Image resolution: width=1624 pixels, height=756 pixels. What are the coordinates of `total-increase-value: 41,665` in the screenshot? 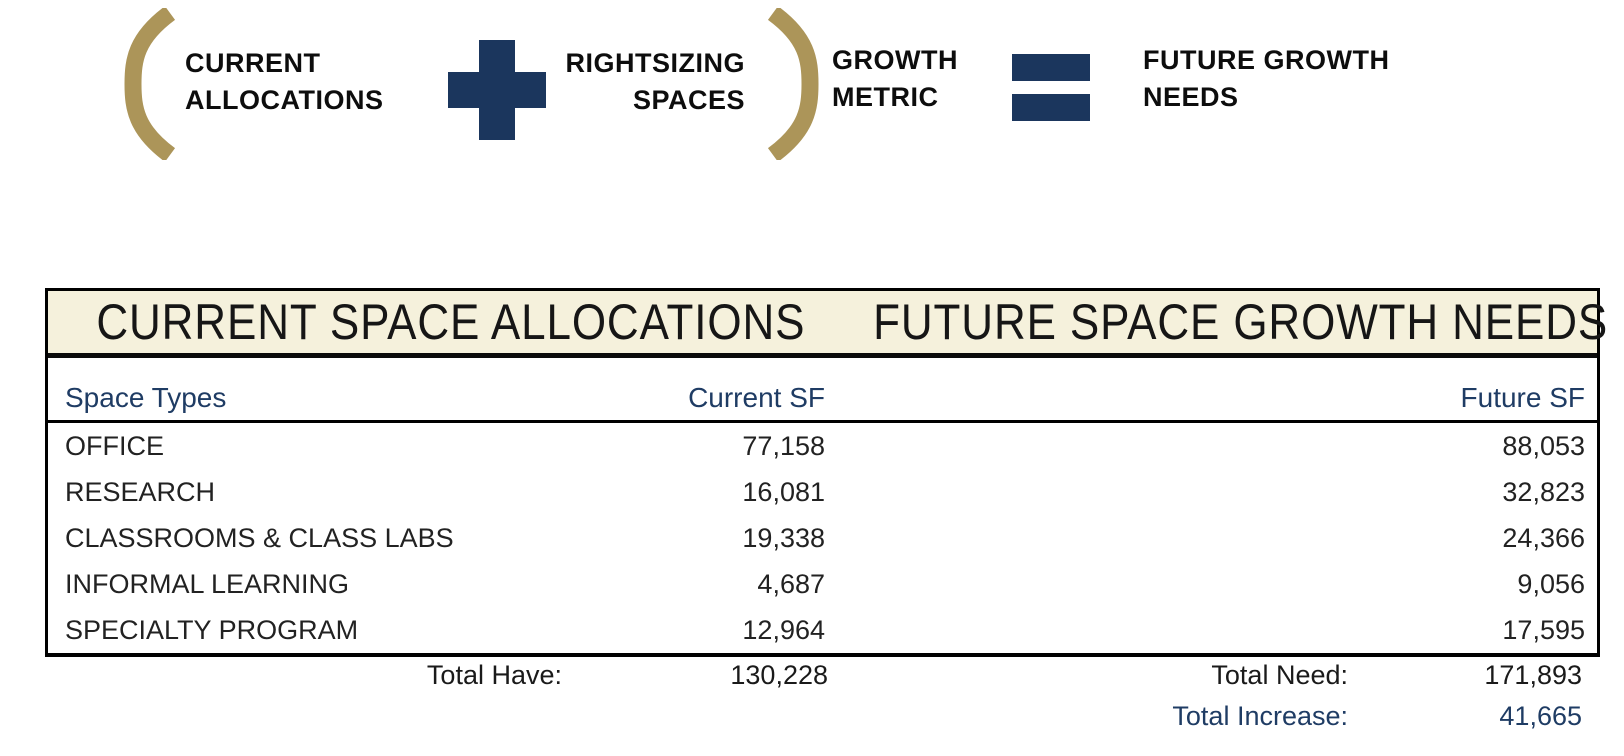 It's located at (1540, 716).